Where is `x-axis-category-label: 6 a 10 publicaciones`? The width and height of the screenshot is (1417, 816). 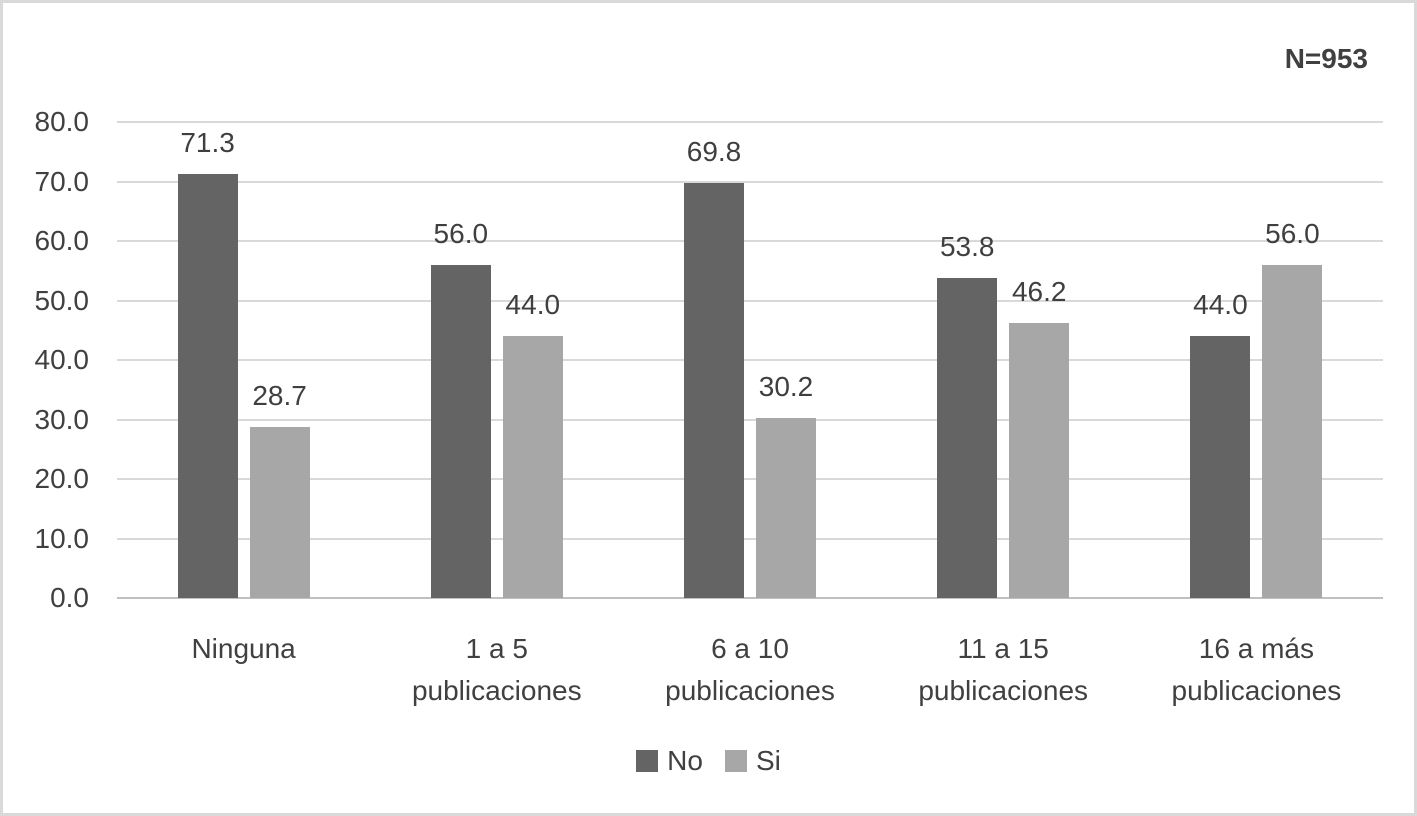
x-axis-category-label: 6 a 10 publicaciones is located at coordinates (750, 669).